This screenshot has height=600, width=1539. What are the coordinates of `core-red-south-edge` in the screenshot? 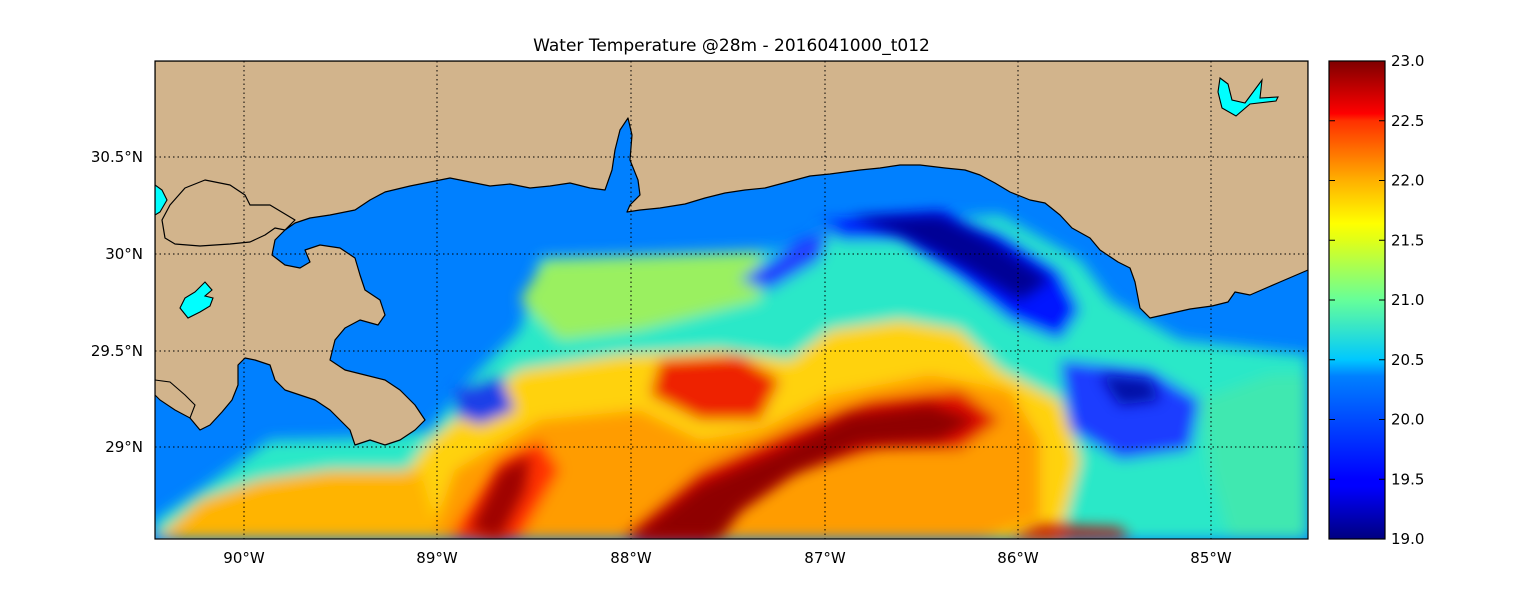 It's located at (1070, 532).